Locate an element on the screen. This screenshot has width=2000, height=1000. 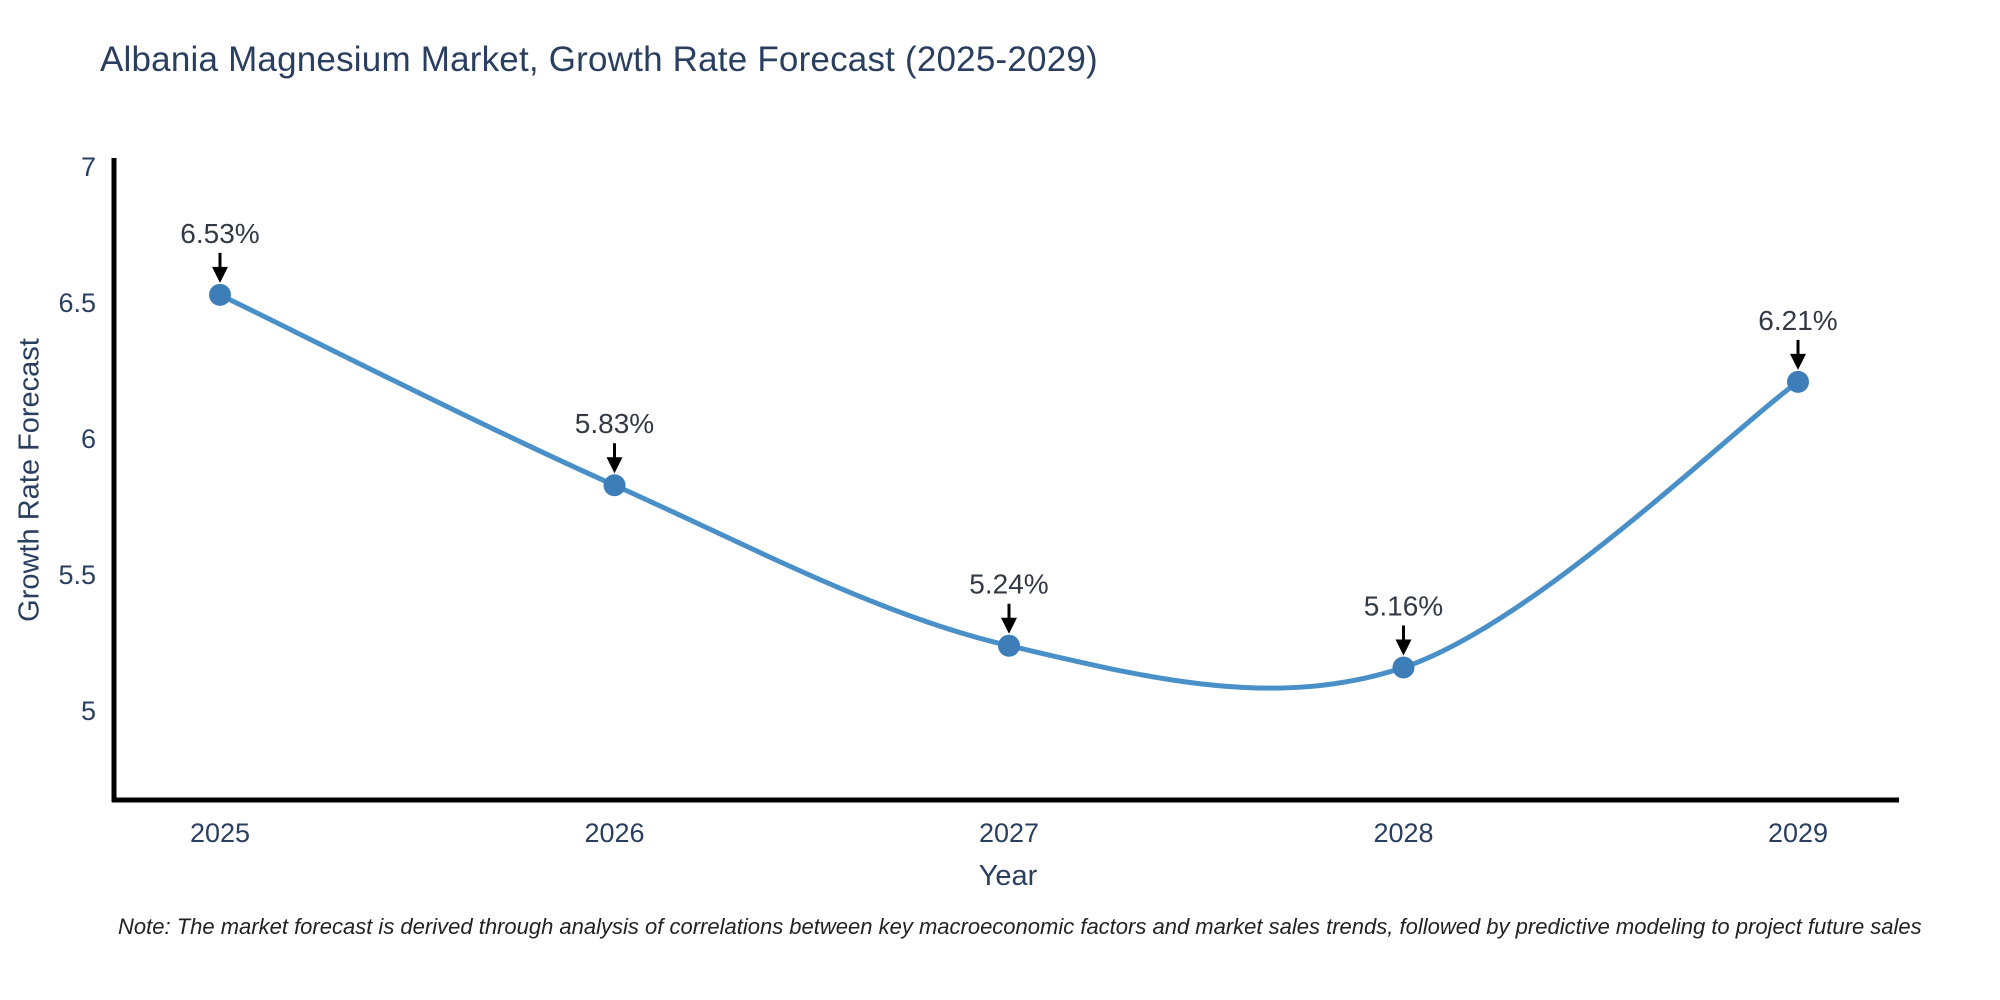
x-tick-label: 2028 is located at coordinates (1403, 833).